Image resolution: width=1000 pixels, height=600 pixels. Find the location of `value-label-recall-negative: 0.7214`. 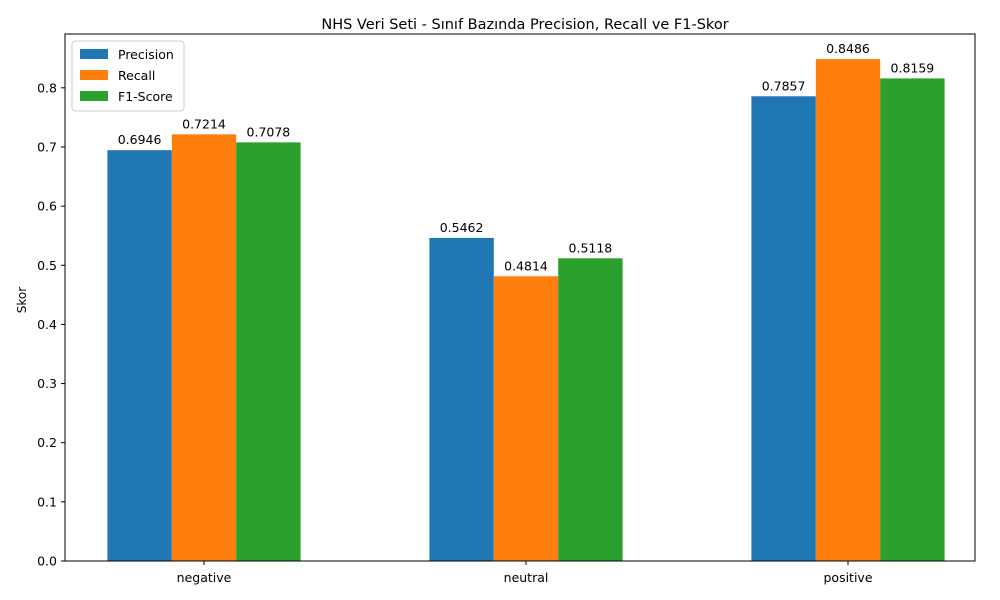

value-label-recall-negative: 0.7214 is located at coordinates (204, 123).